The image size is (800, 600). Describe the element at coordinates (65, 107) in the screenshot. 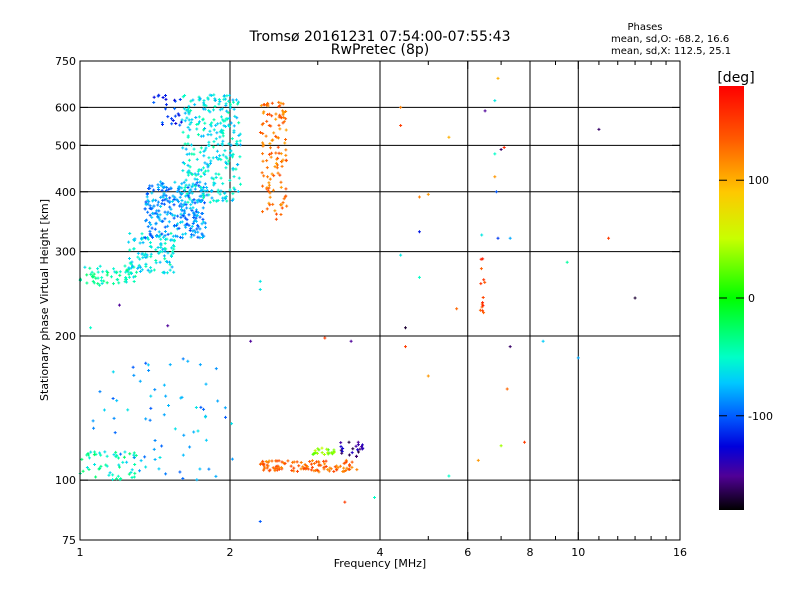

I see `y-tick-label: 600` at that location.